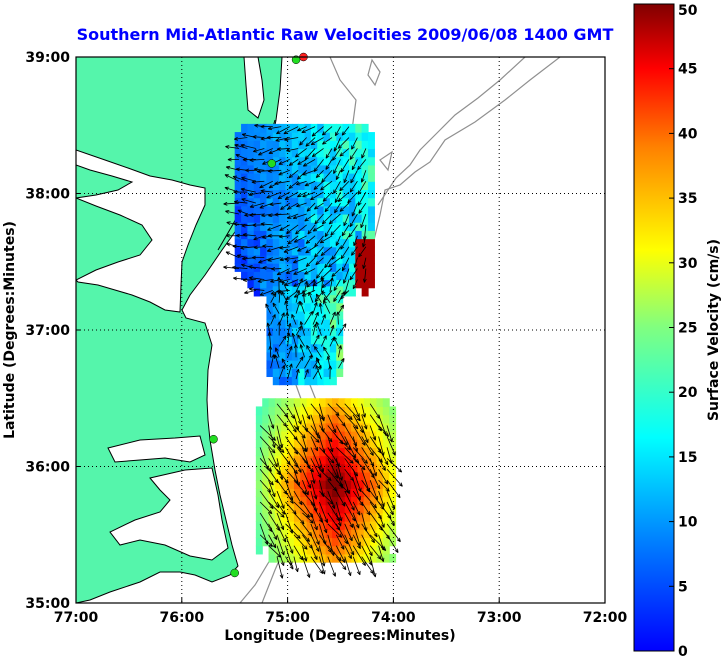  Describe the element at coordinates (688, 134) in the screenshot. I see `colorbar-tick-label: 40` at that location.